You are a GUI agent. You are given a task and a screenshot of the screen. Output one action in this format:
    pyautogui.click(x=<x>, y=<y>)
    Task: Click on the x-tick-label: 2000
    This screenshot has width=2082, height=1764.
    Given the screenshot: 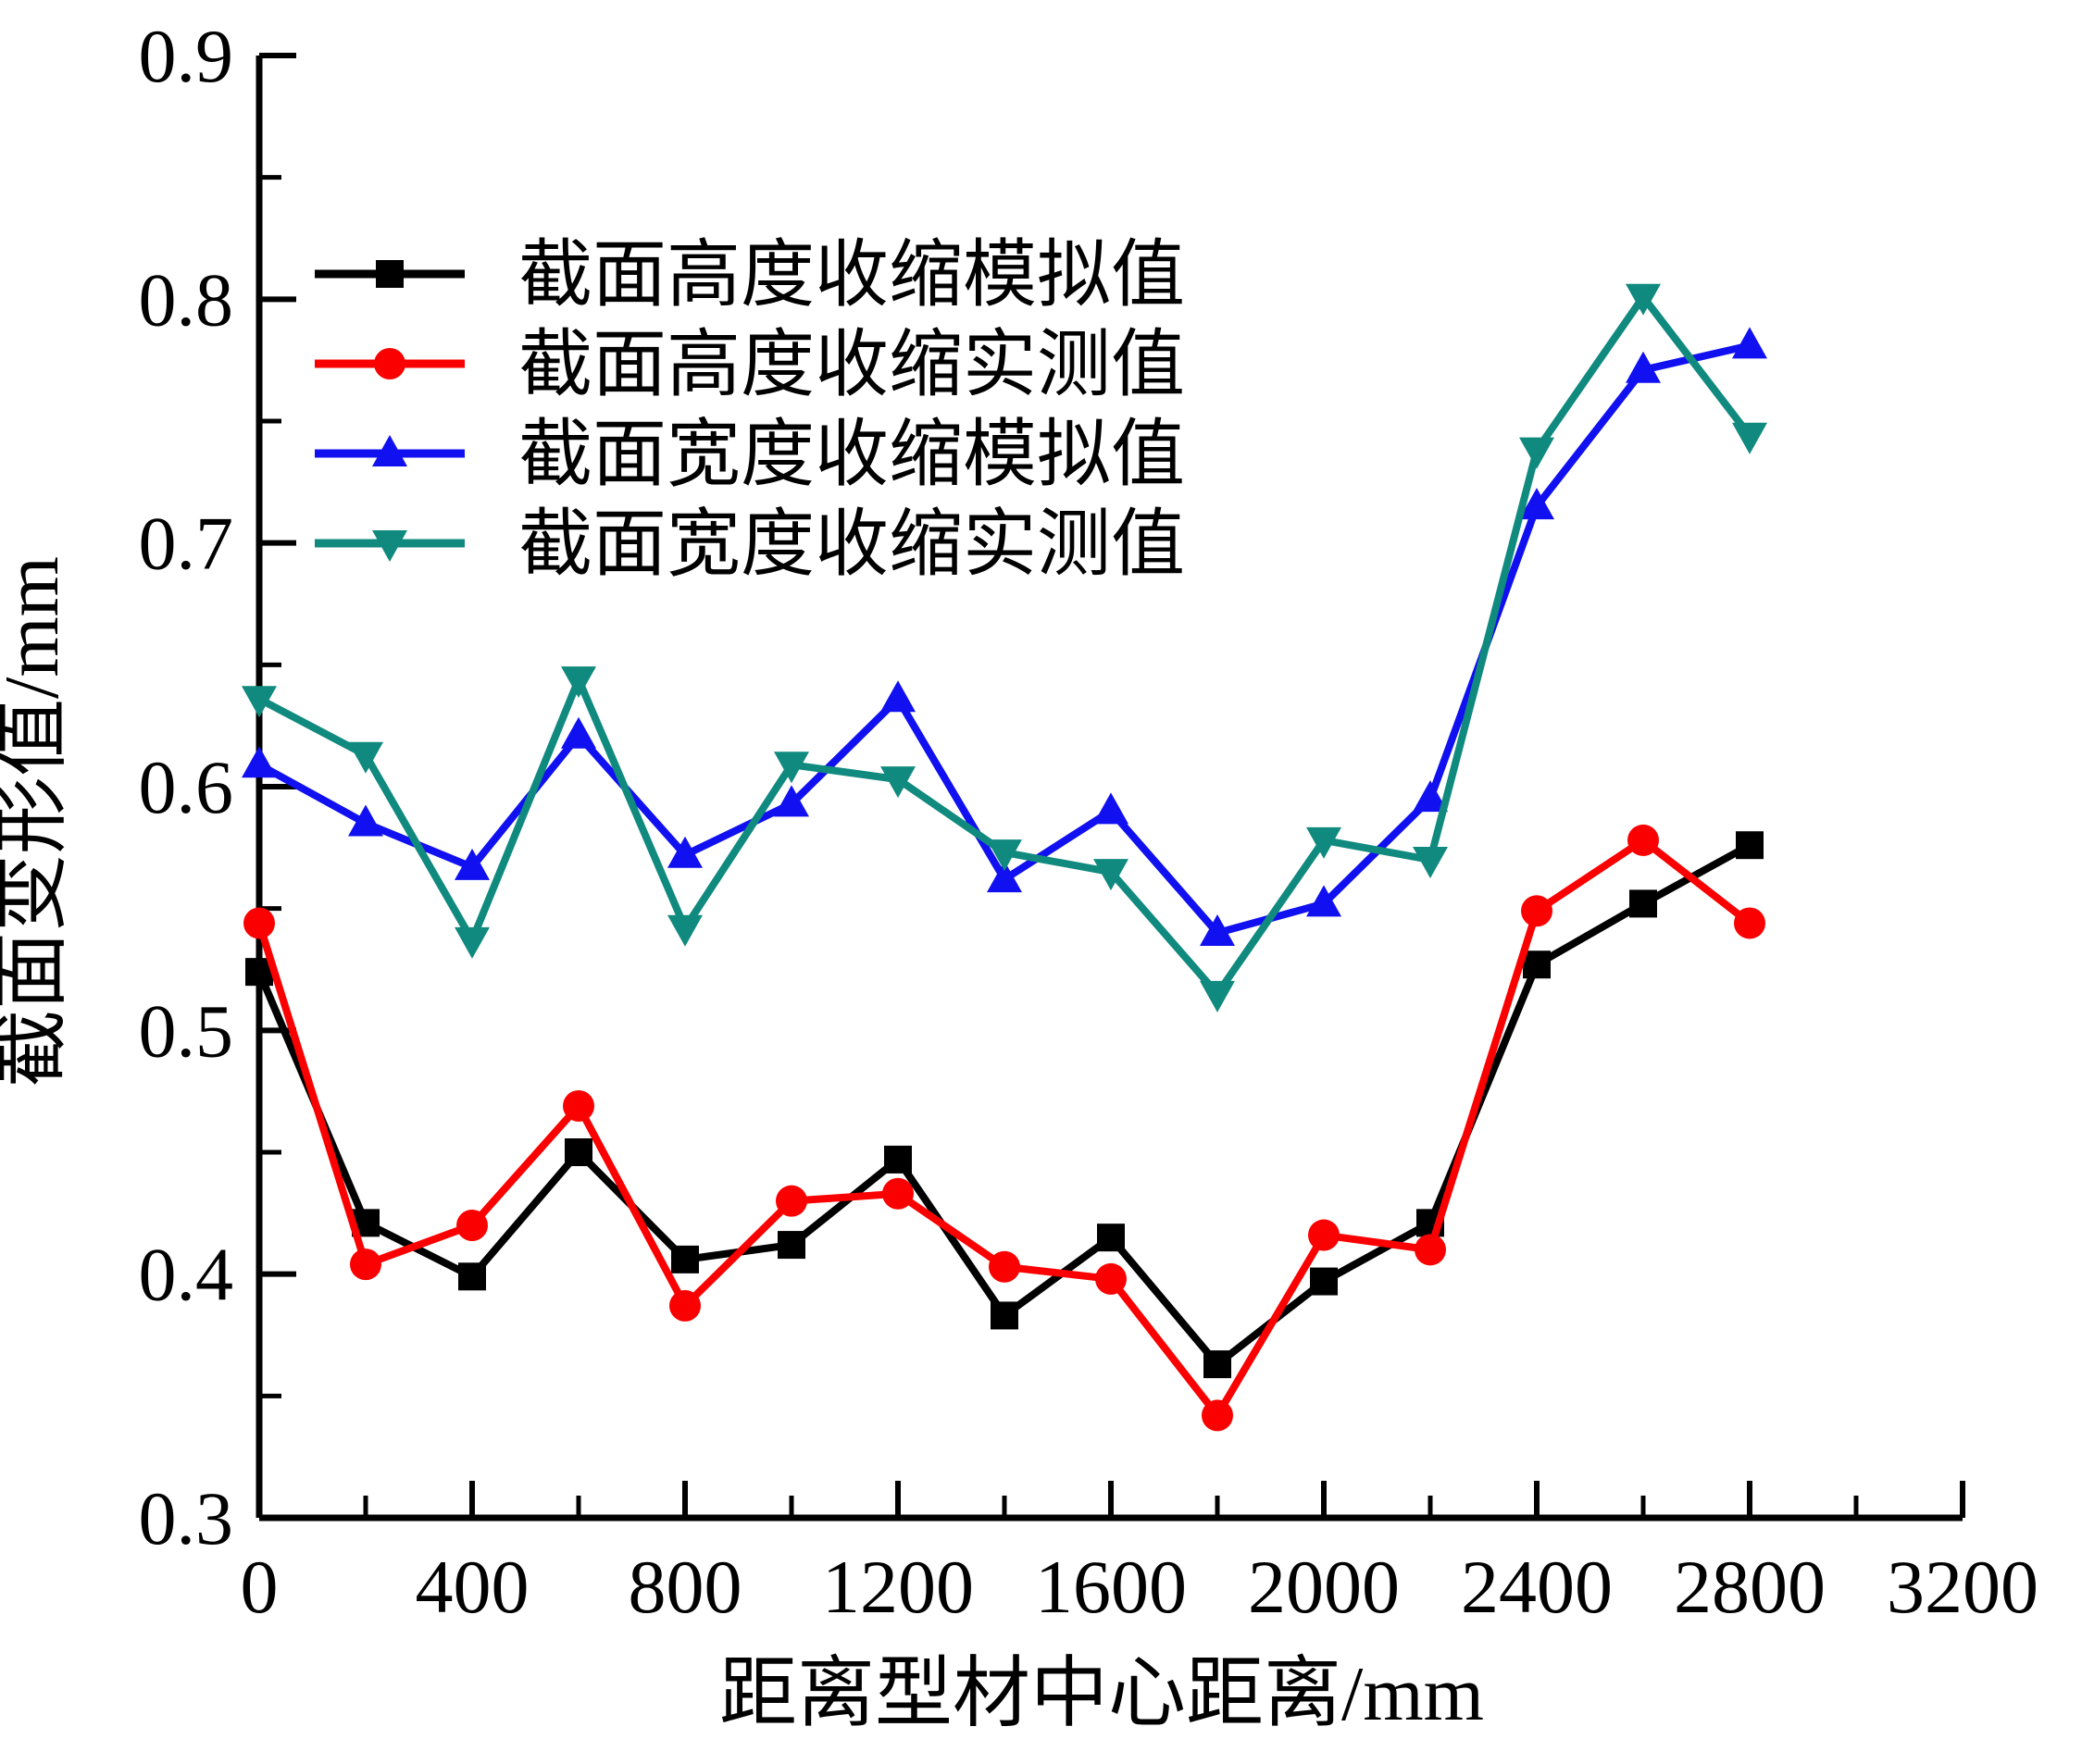 What is the action you would take?
    pyautogui.click(x=1324, y=1587)
    